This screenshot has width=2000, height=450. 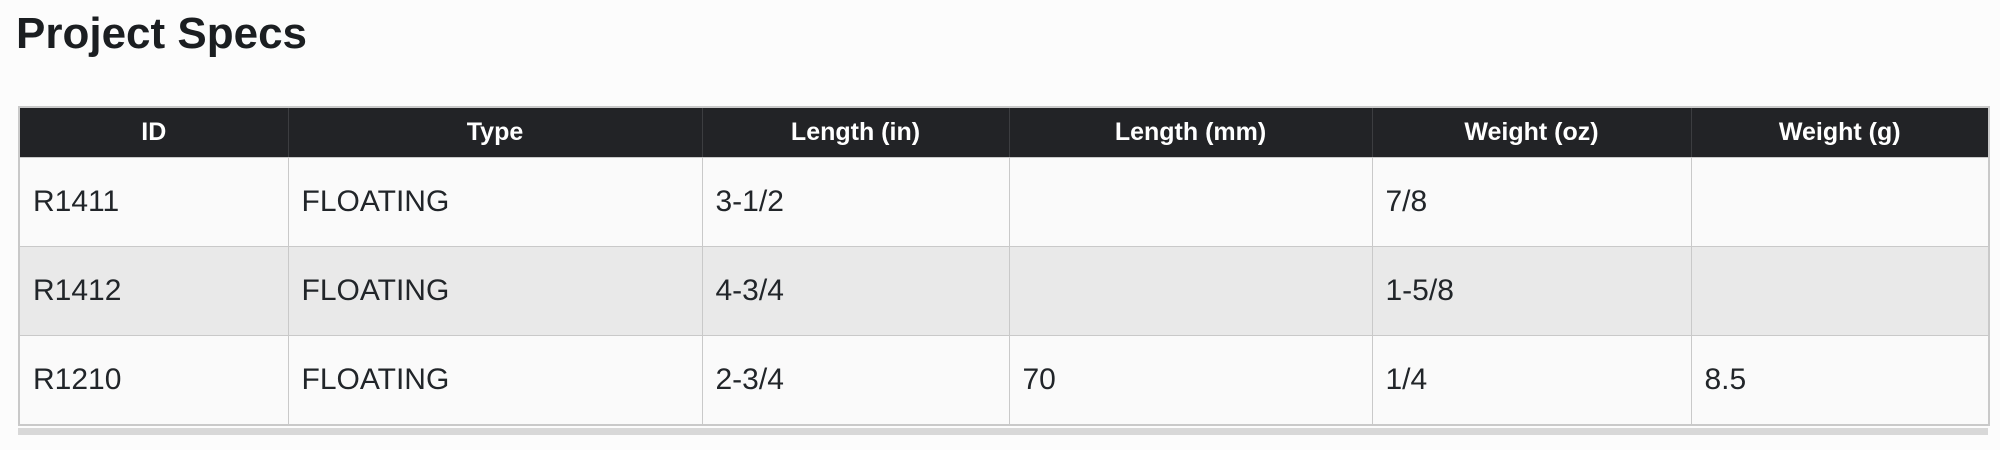 What do you see at coordinates (1840, 132) in the screenshot?
I see `column-header-weight-g: Weight (g)` at bounding box center [1840, 132].